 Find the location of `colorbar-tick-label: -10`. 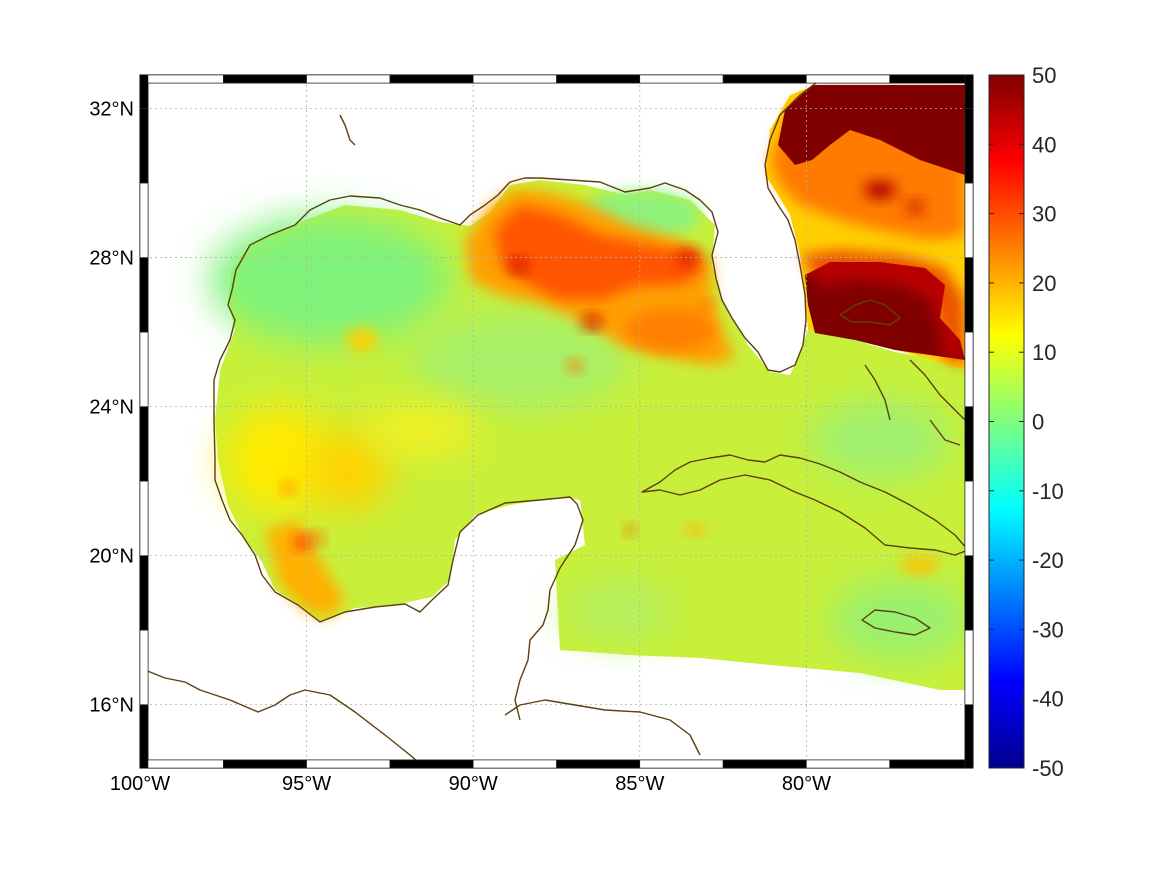

colorbar-tick-label: -10 is located at coordinates (1048, 491).